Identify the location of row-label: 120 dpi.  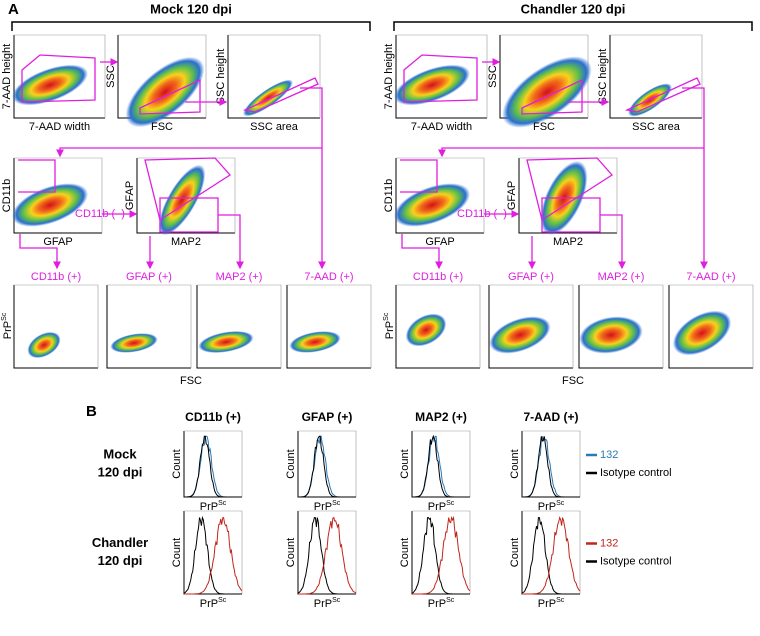
(120, 560).